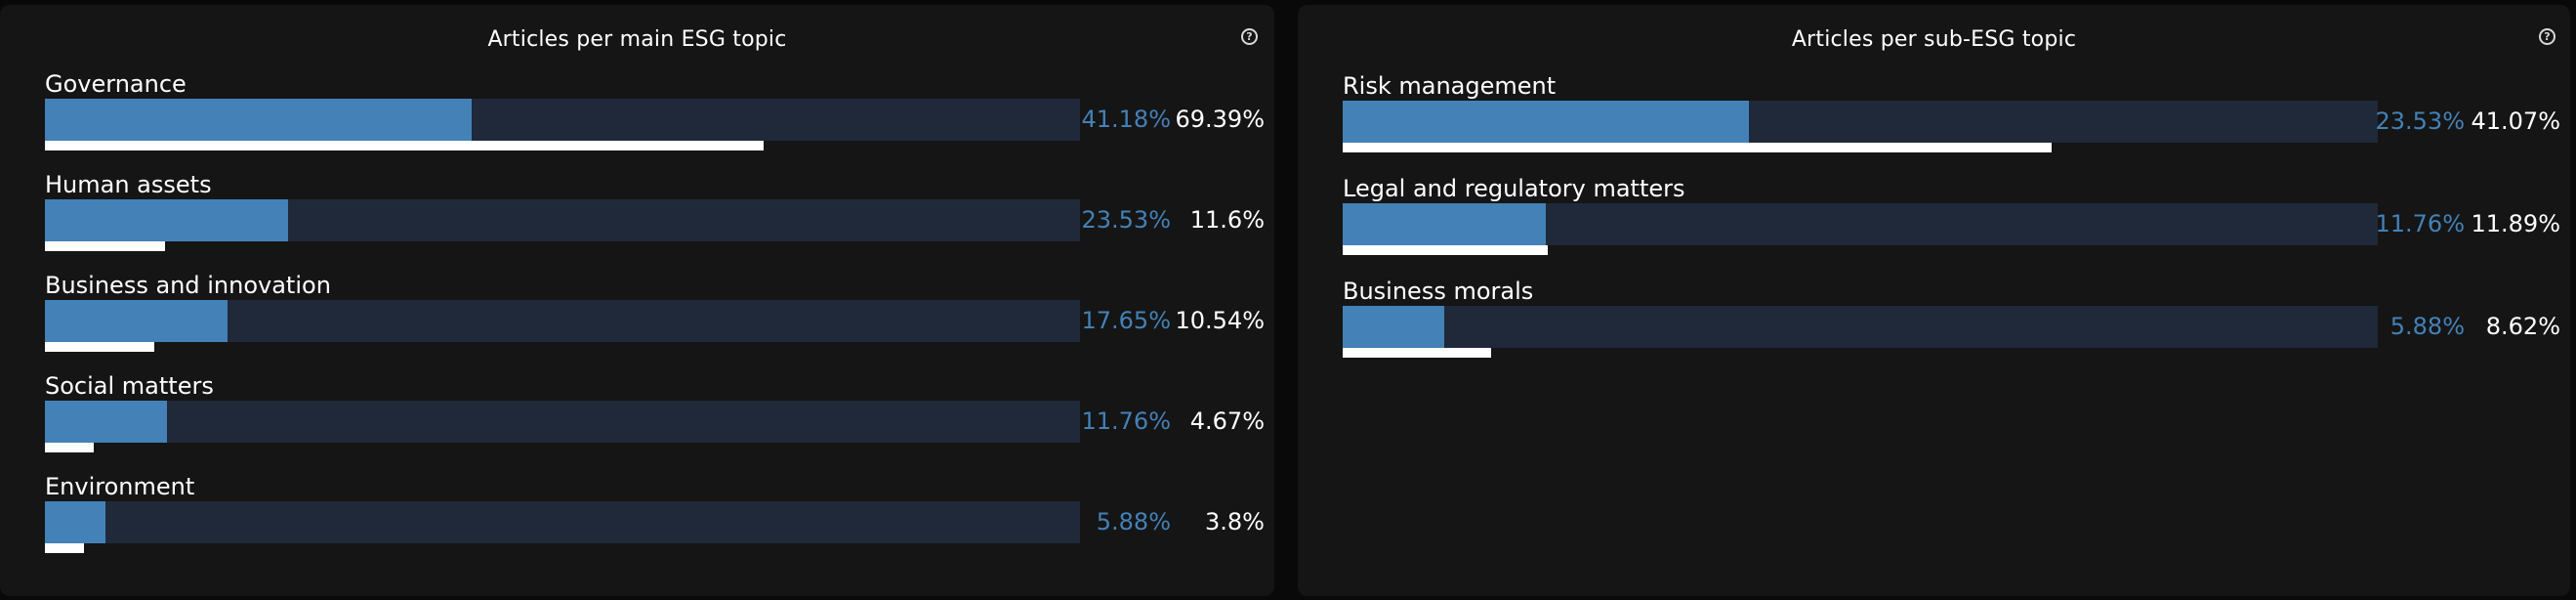 Image resolution: width=2576 pixels, height=600 pixels. I want to click on bar-row: Legal and regulatory matters 11.76% 11.89%, so click(1934, 218).